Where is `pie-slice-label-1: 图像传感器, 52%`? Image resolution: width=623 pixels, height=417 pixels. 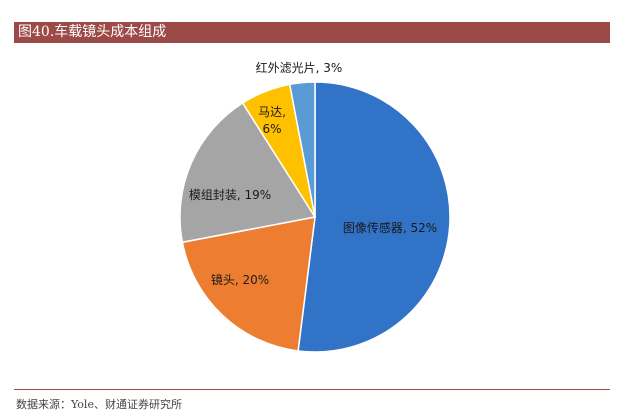 pie-slice-label-1: 图像传感器, 52% is located at coordinates (390, 227).